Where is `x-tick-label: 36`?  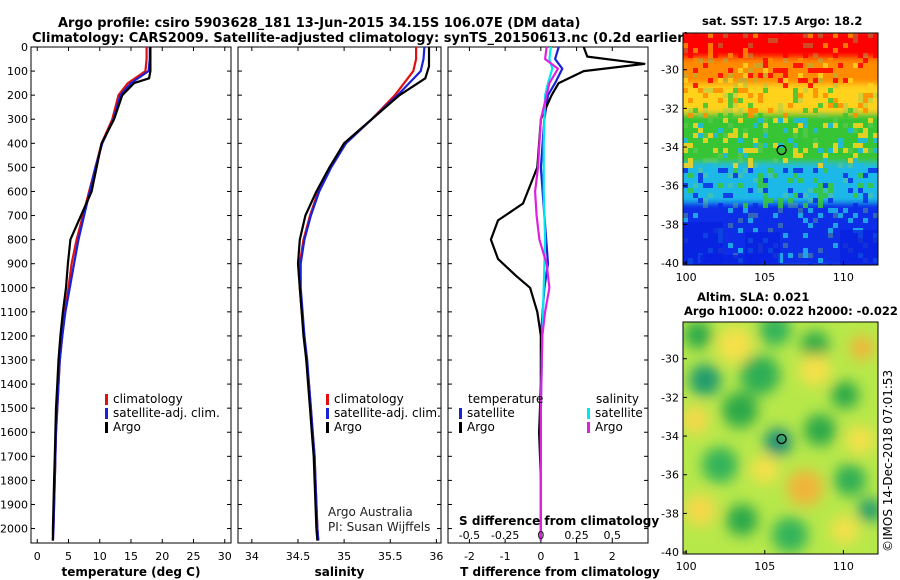 x-tick-label: 36 is located at coordinates (436, 556).